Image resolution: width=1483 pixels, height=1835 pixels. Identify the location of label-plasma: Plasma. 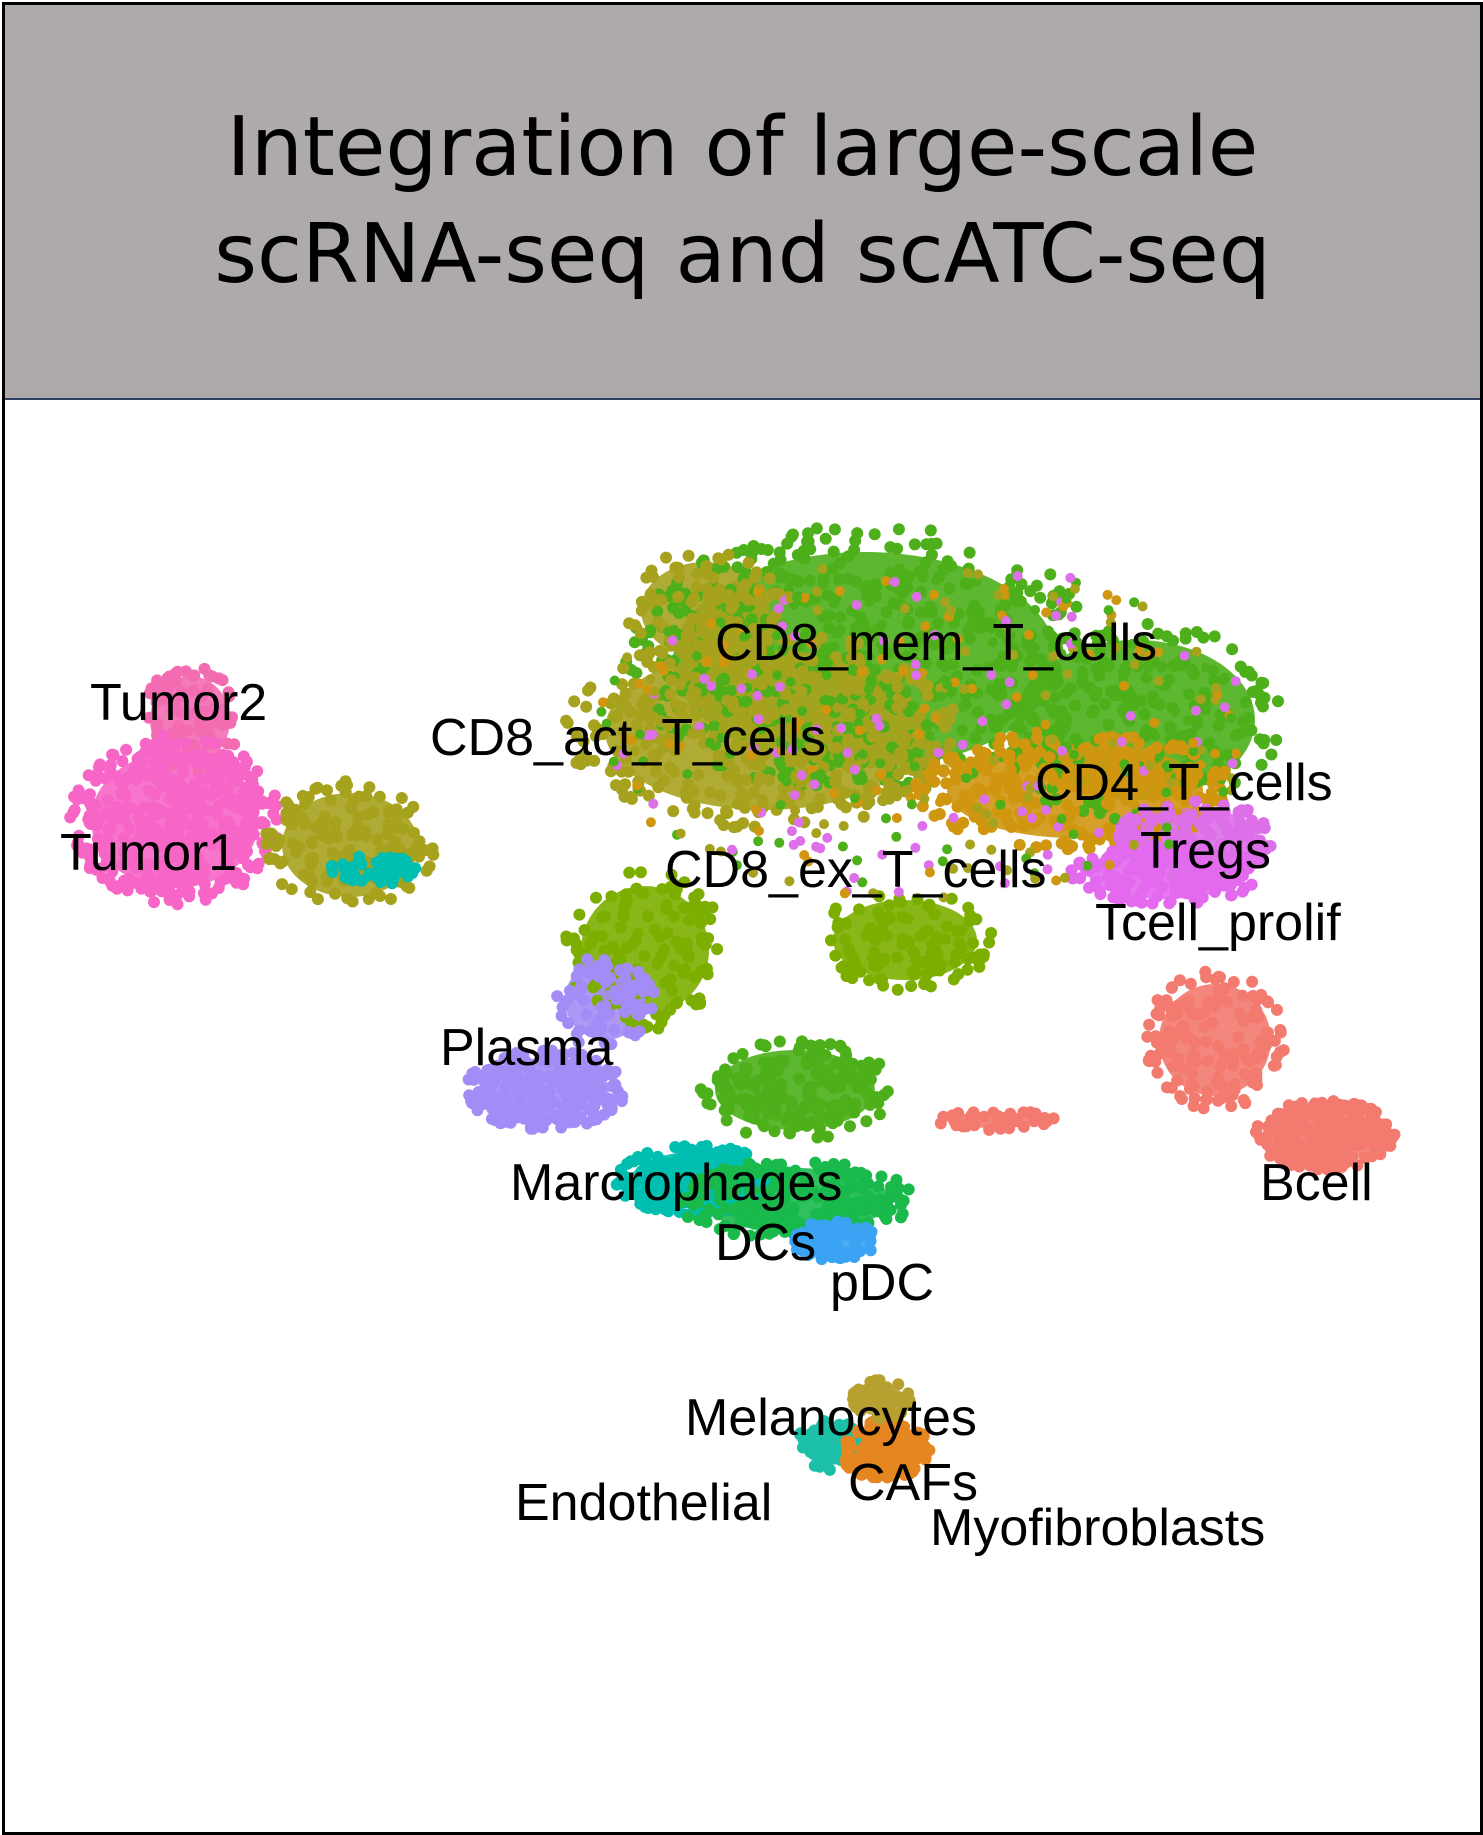
(526, 1048).